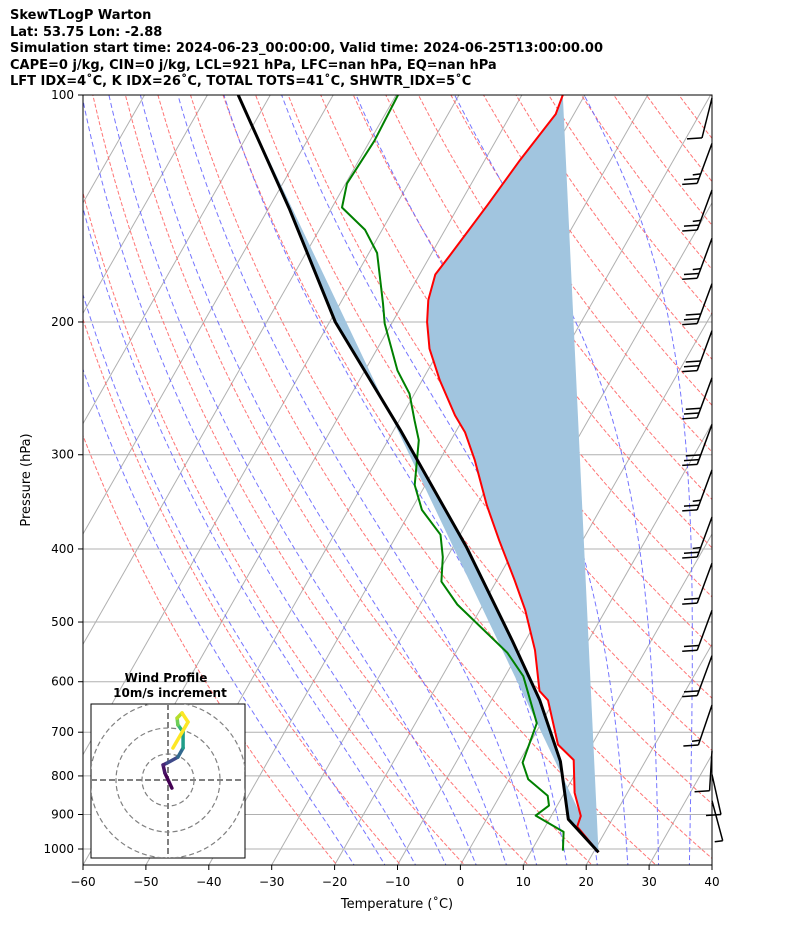  I want to click on hodograph-title: Wind Profile, so click(166, 678).